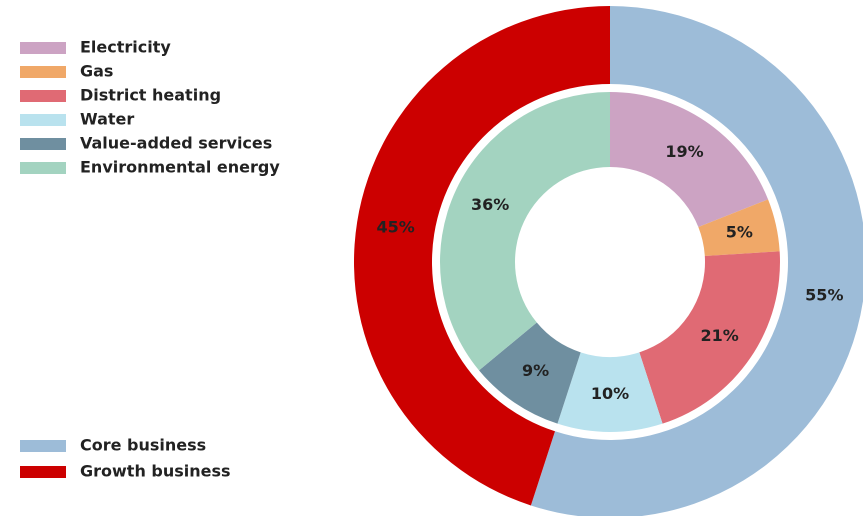  I want to click on value-label: 21%, so click(719, 335).